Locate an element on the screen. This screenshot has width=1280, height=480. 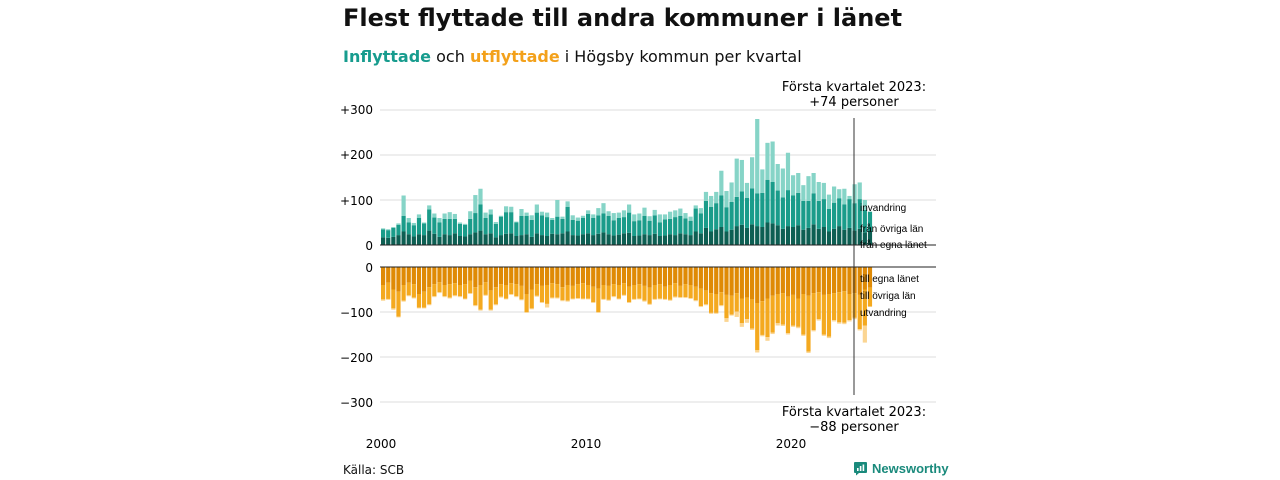
bottom-annotation: Första kvartalet 2023: −88 personer is located at coordinates (854, 420).